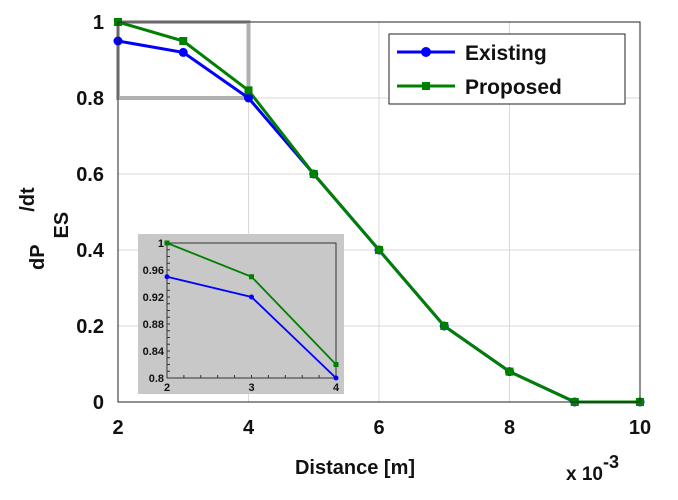  What do you see at coordinates (167, 388) in the screenshot?
I see `inset-x-tick-label: 2` at bounding box center [167, 388].